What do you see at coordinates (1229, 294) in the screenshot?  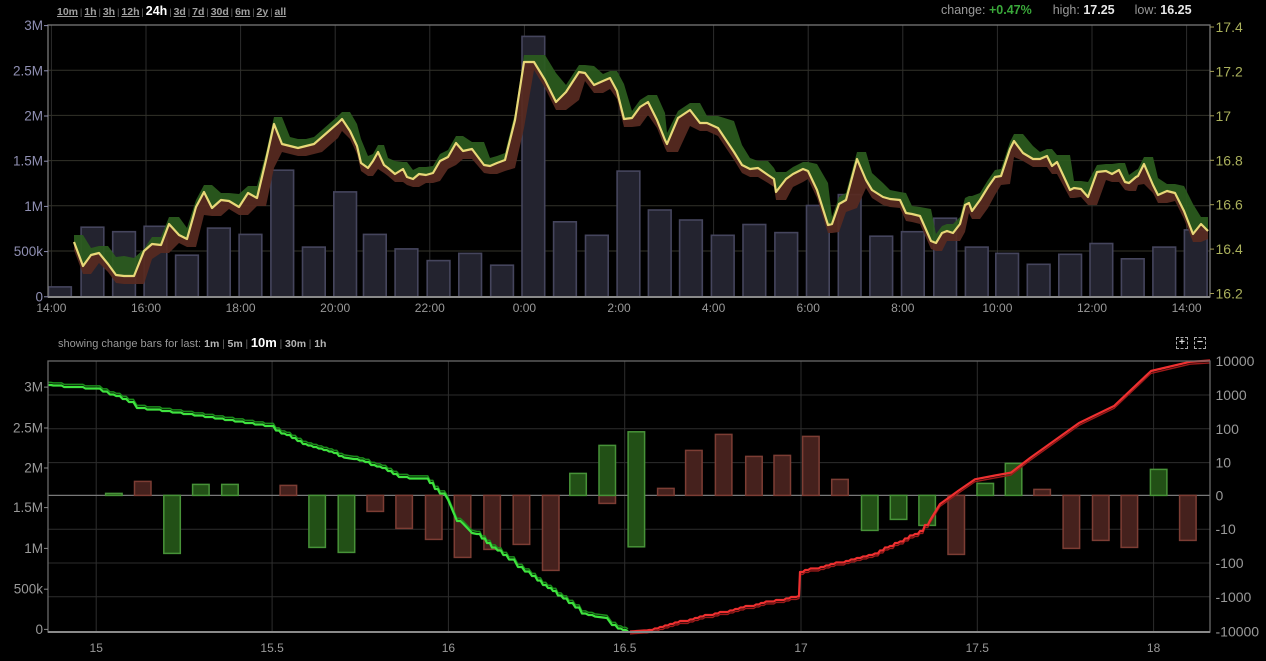 I see `svg-text: 16.2` at bounding box center [1229, 294].